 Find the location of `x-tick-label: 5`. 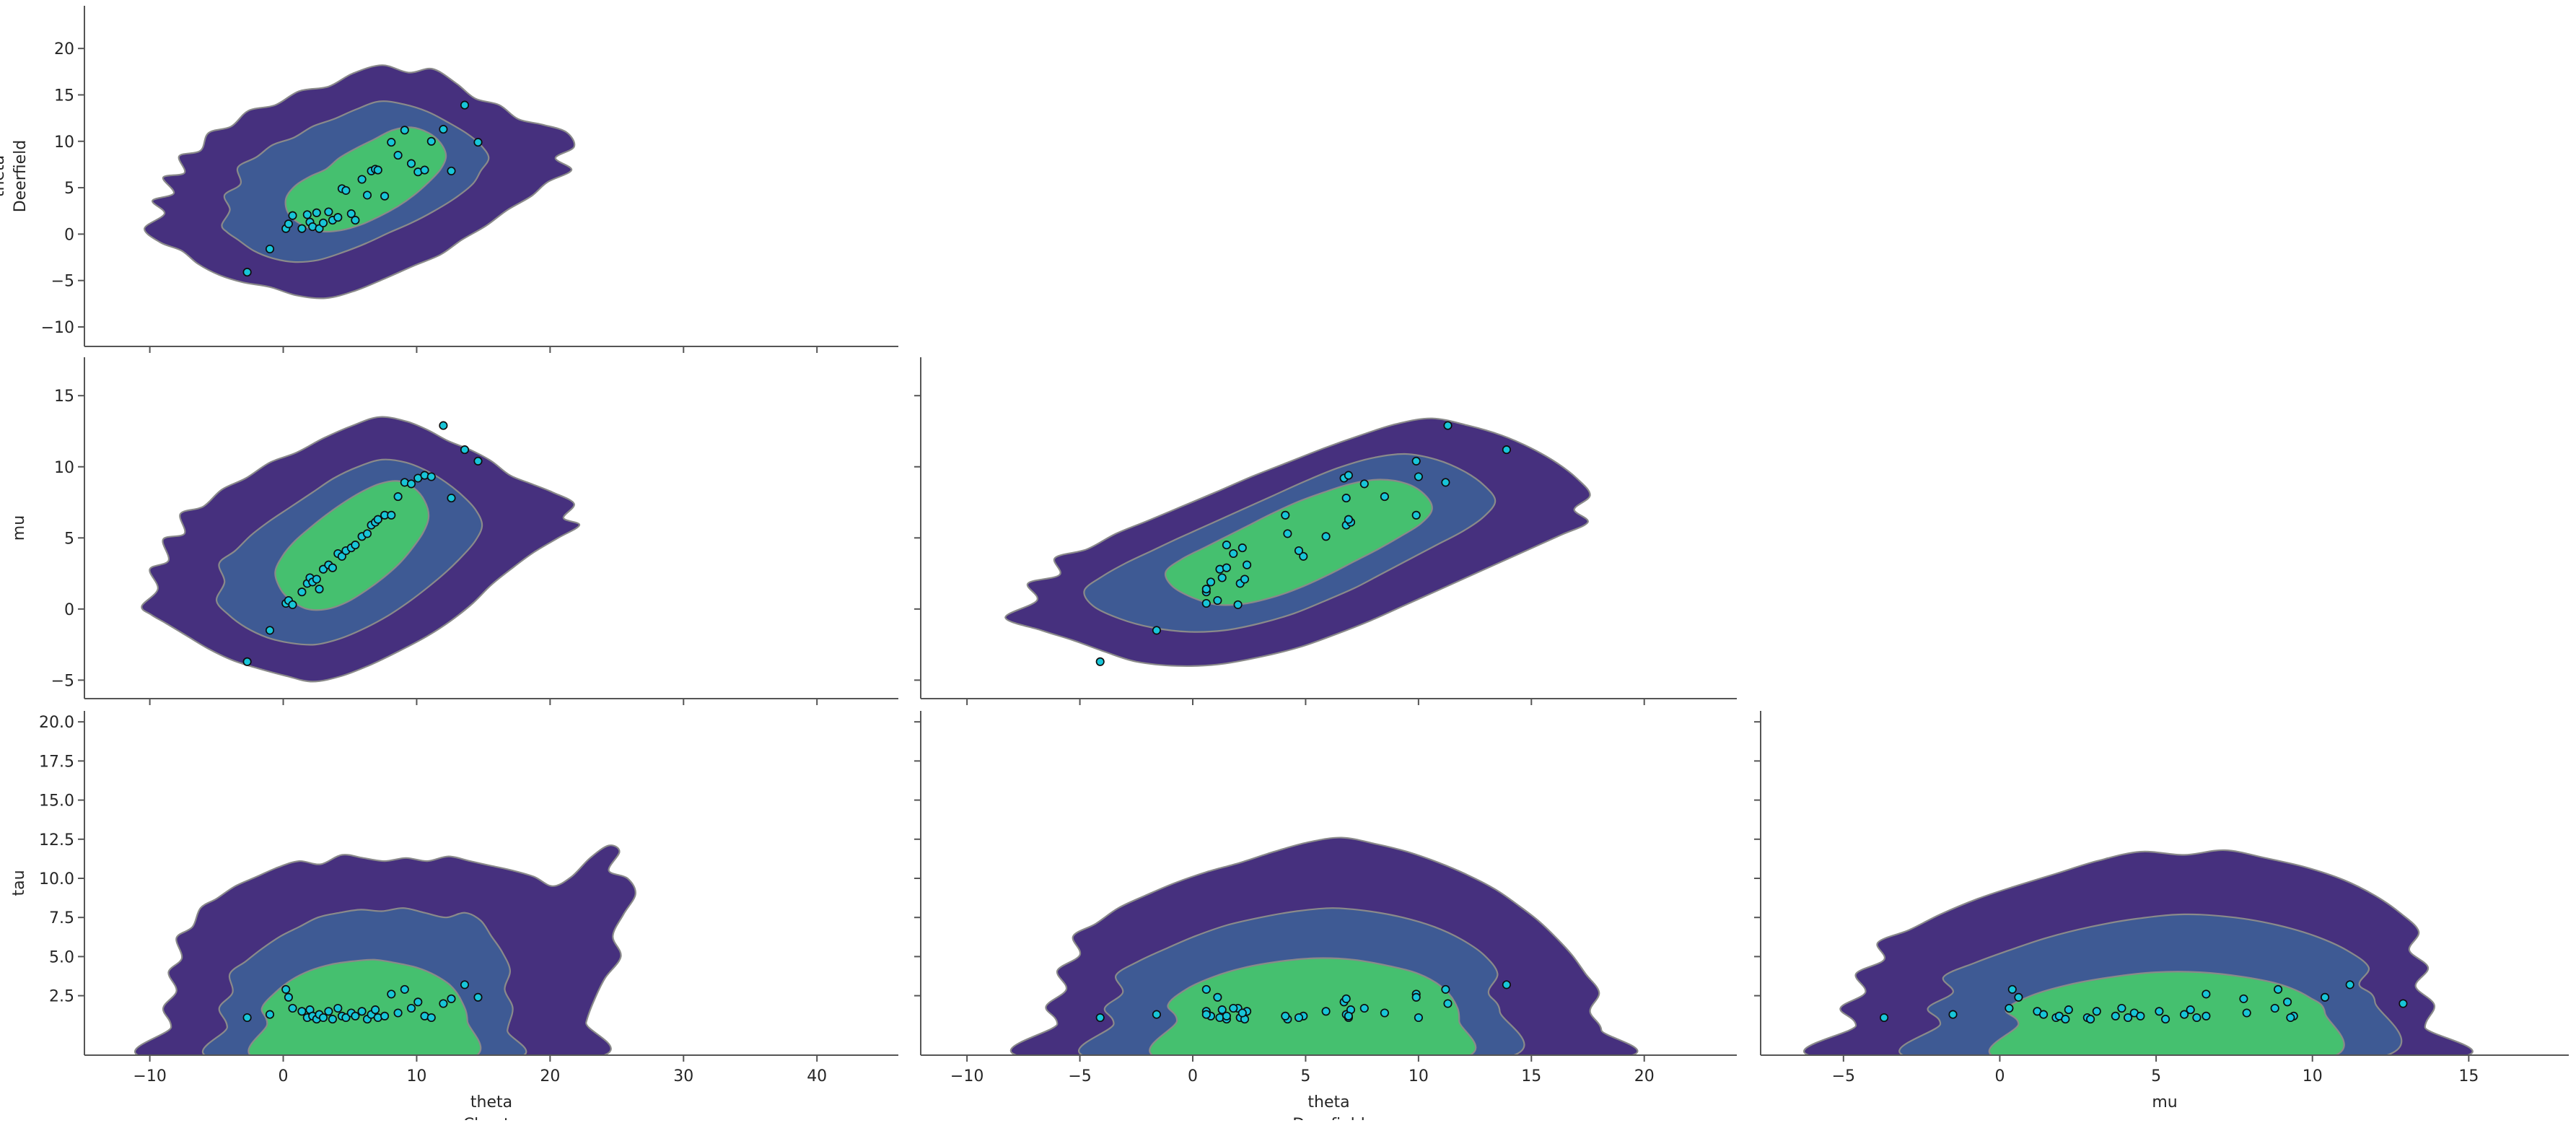

x-tick-label: 5 is located at coordinates (1305, 1076).